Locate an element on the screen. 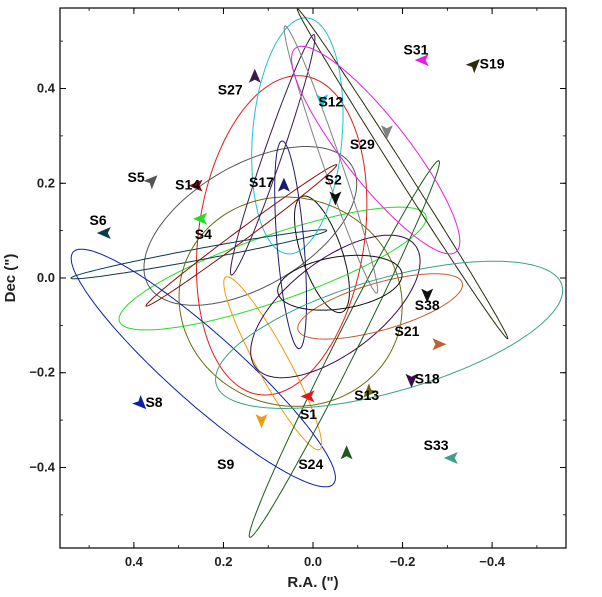  orbit-s13 is located at coordinates (290, 301).